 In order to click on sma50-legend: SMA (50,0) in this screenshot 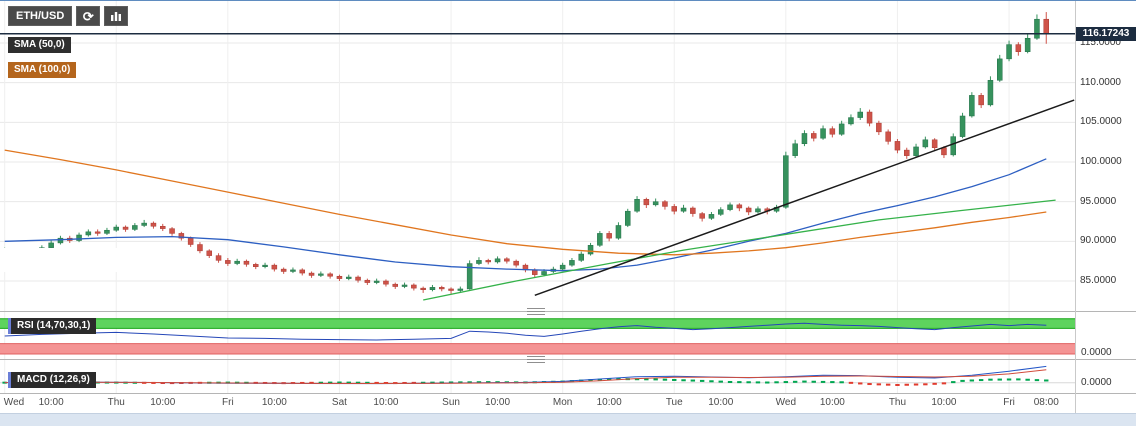, I will do `click(39, 45)`.